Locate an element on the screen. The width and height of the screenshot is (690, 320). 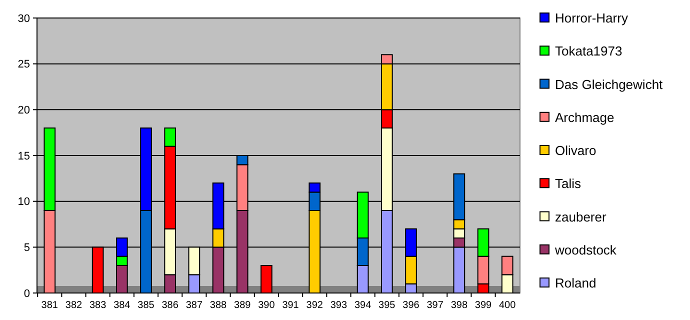
x-tick-label: 389 is located at coordinates (243, 305).